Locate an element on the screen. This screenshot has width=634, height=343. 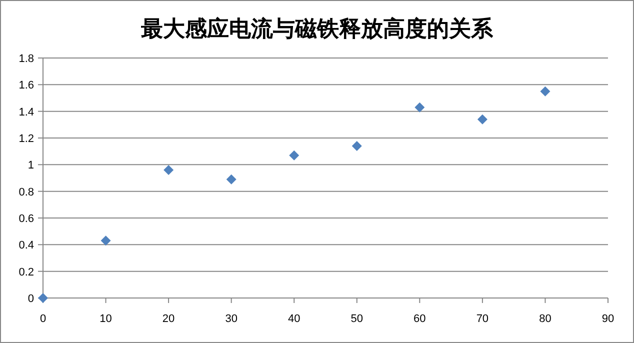
x-tick-label: 90 is located at coordinates (608, 319).